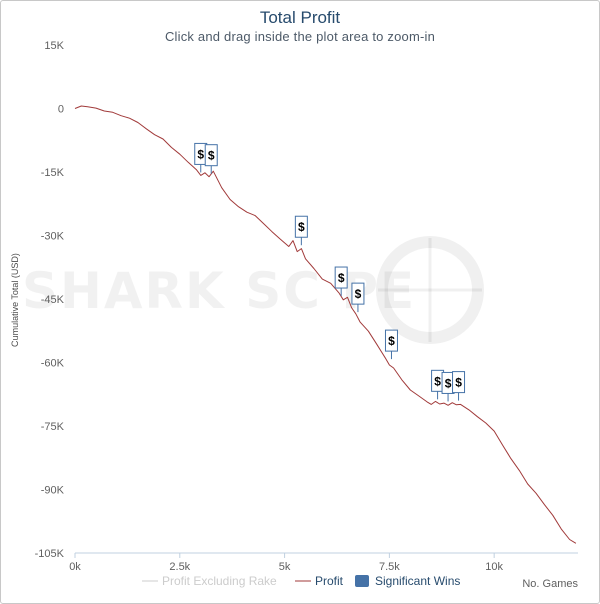  Describe the element at coordinates (417, 581) in the screenshot. I see `legend-label-significant-wins: Significant Wins` at that location.